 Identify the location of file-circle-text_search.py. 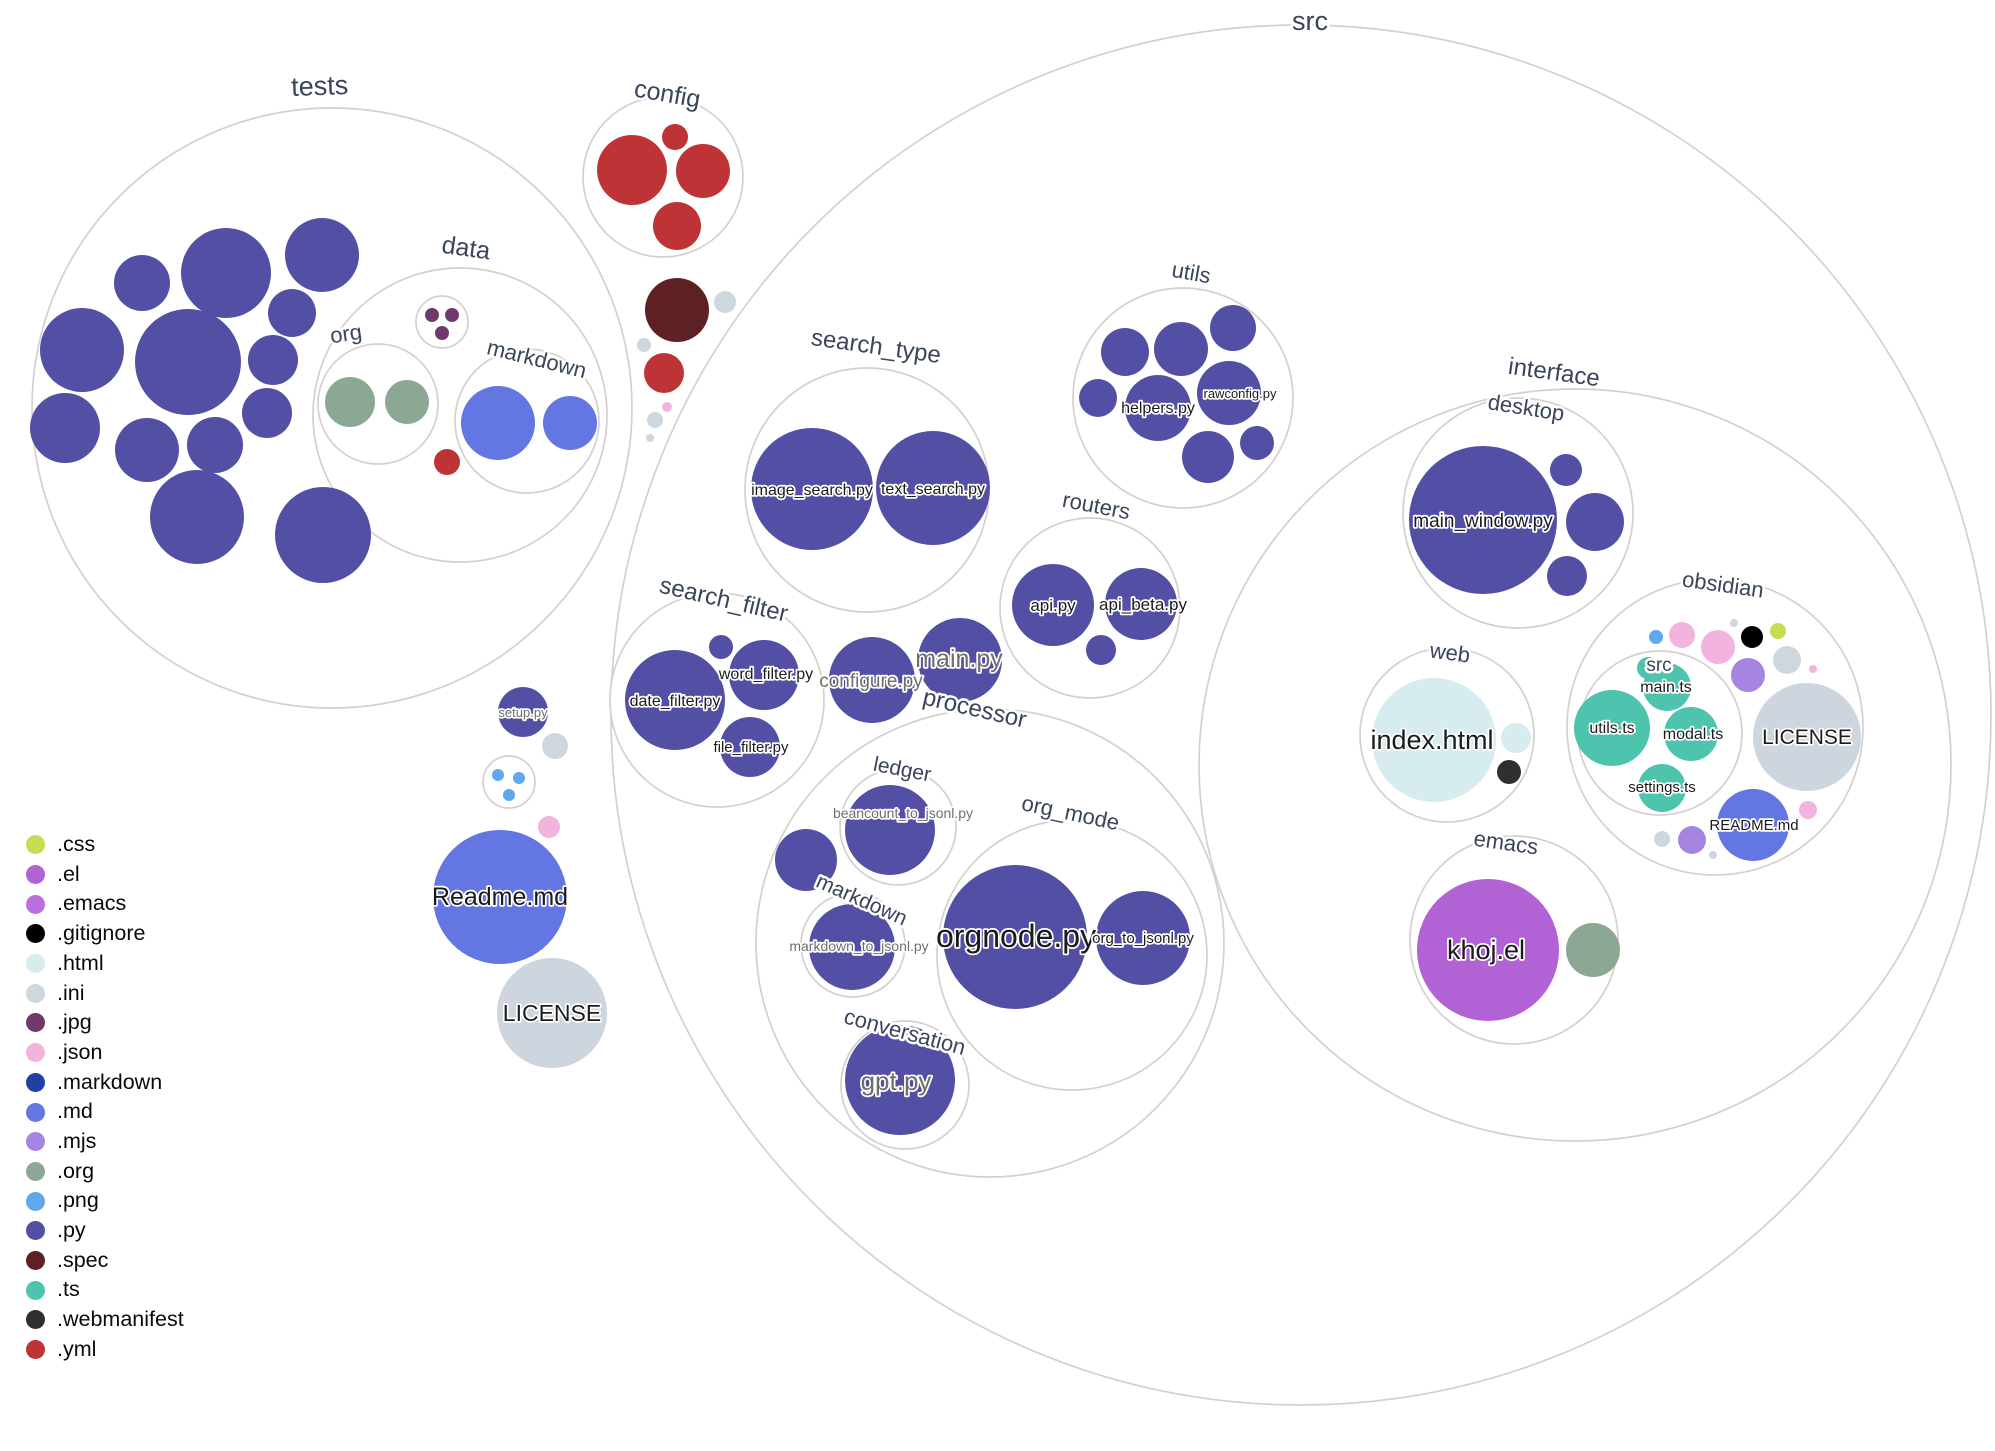
(933, 488).